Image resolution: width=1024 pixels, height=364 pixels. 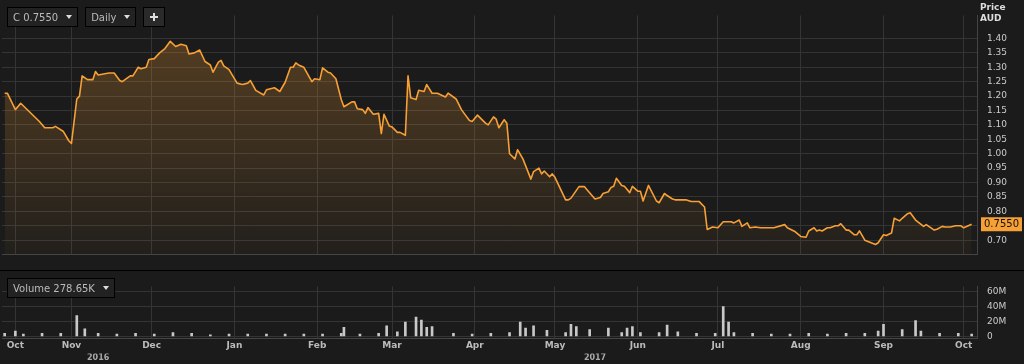 I want to click on y-tick-label: 40M, so click(x=997, y=305).